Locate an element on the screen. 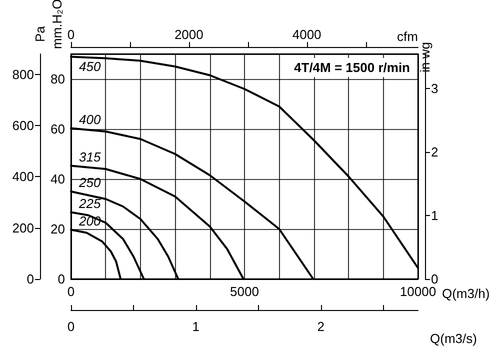 Image resolution: width=492 pixels, height=350 pixels. y2-tick-label: 200 is located at coordinates (23, 228).